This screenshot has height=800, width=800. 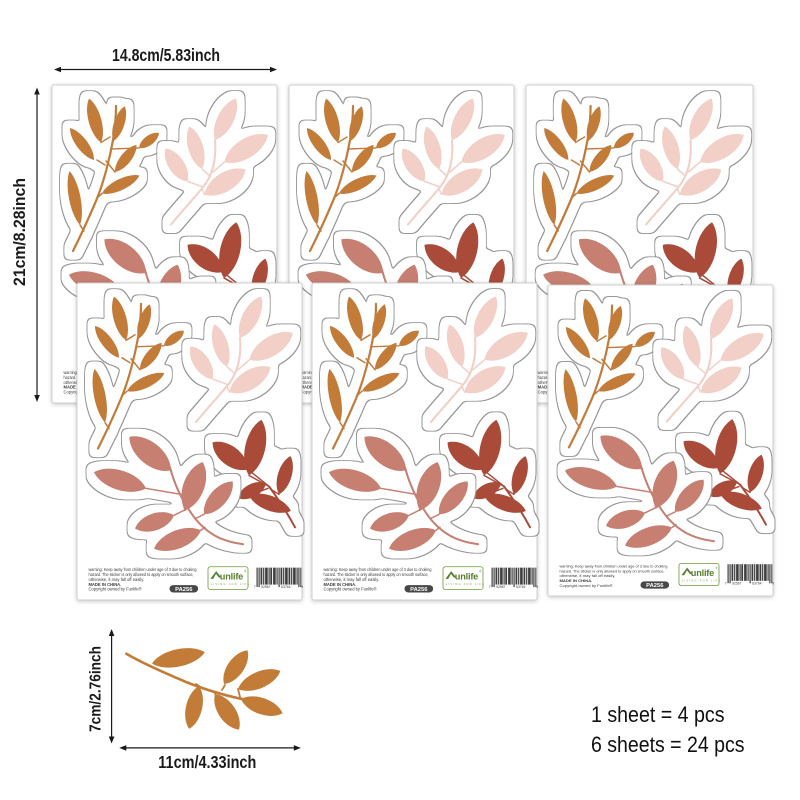 I want to click on svg-text: 14.8cm/5.83inch, so click(x=166, y=55).